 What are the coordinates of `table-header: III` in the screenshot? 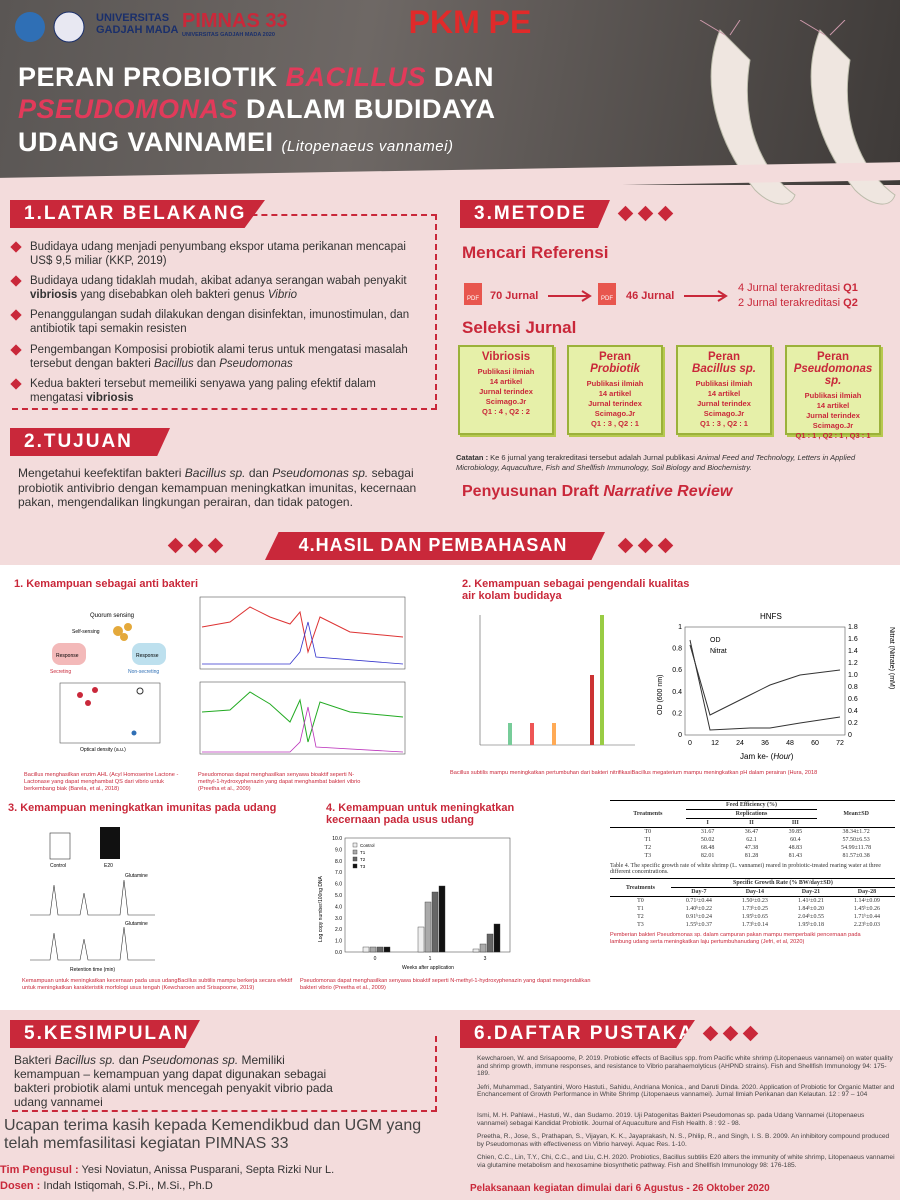 It's located at (795, 823).